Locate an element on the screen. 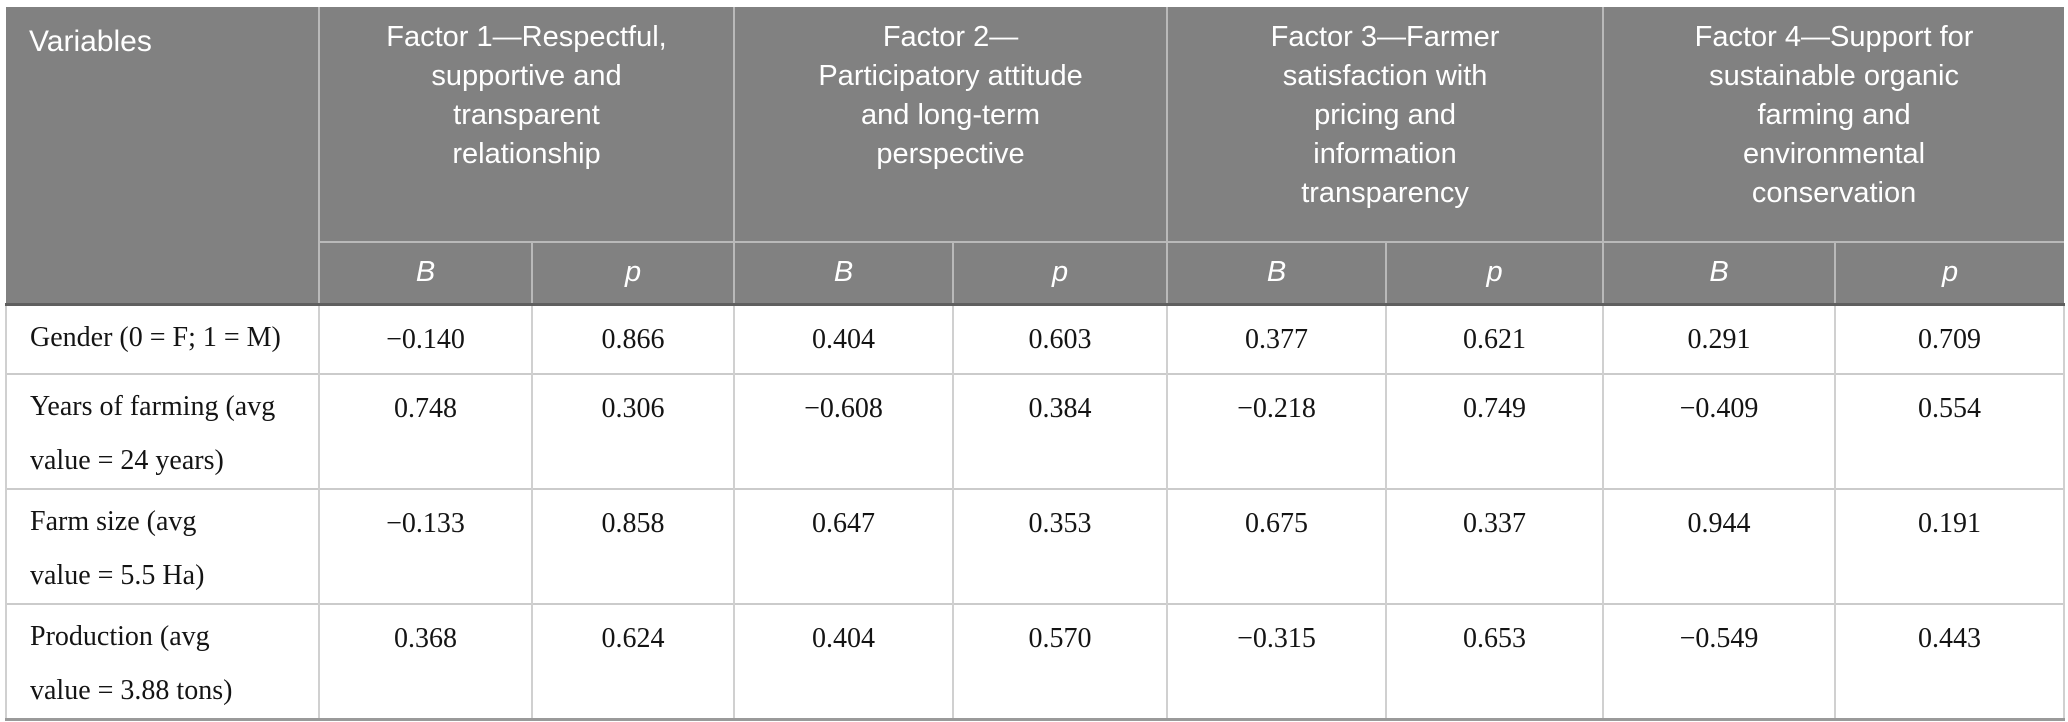 The height and width of the screenshot is (722, 2068). column-header-variables: Variables is located at coordinates (163, 155).